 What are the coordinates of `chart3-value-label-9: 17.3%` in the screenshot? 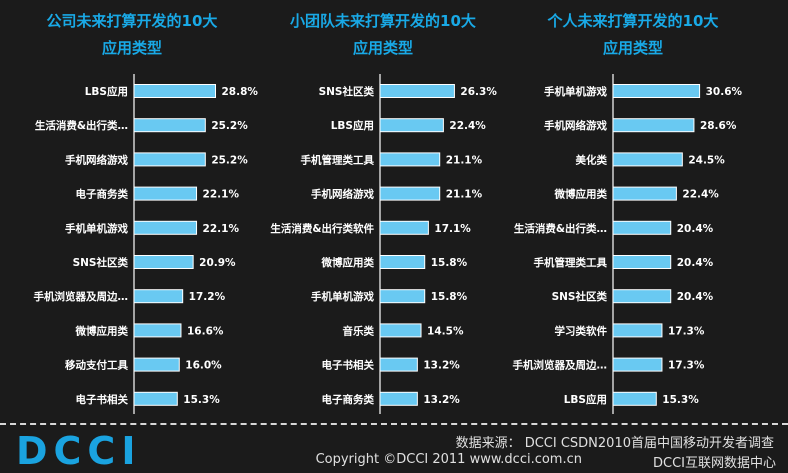 It's located at (686, 366).